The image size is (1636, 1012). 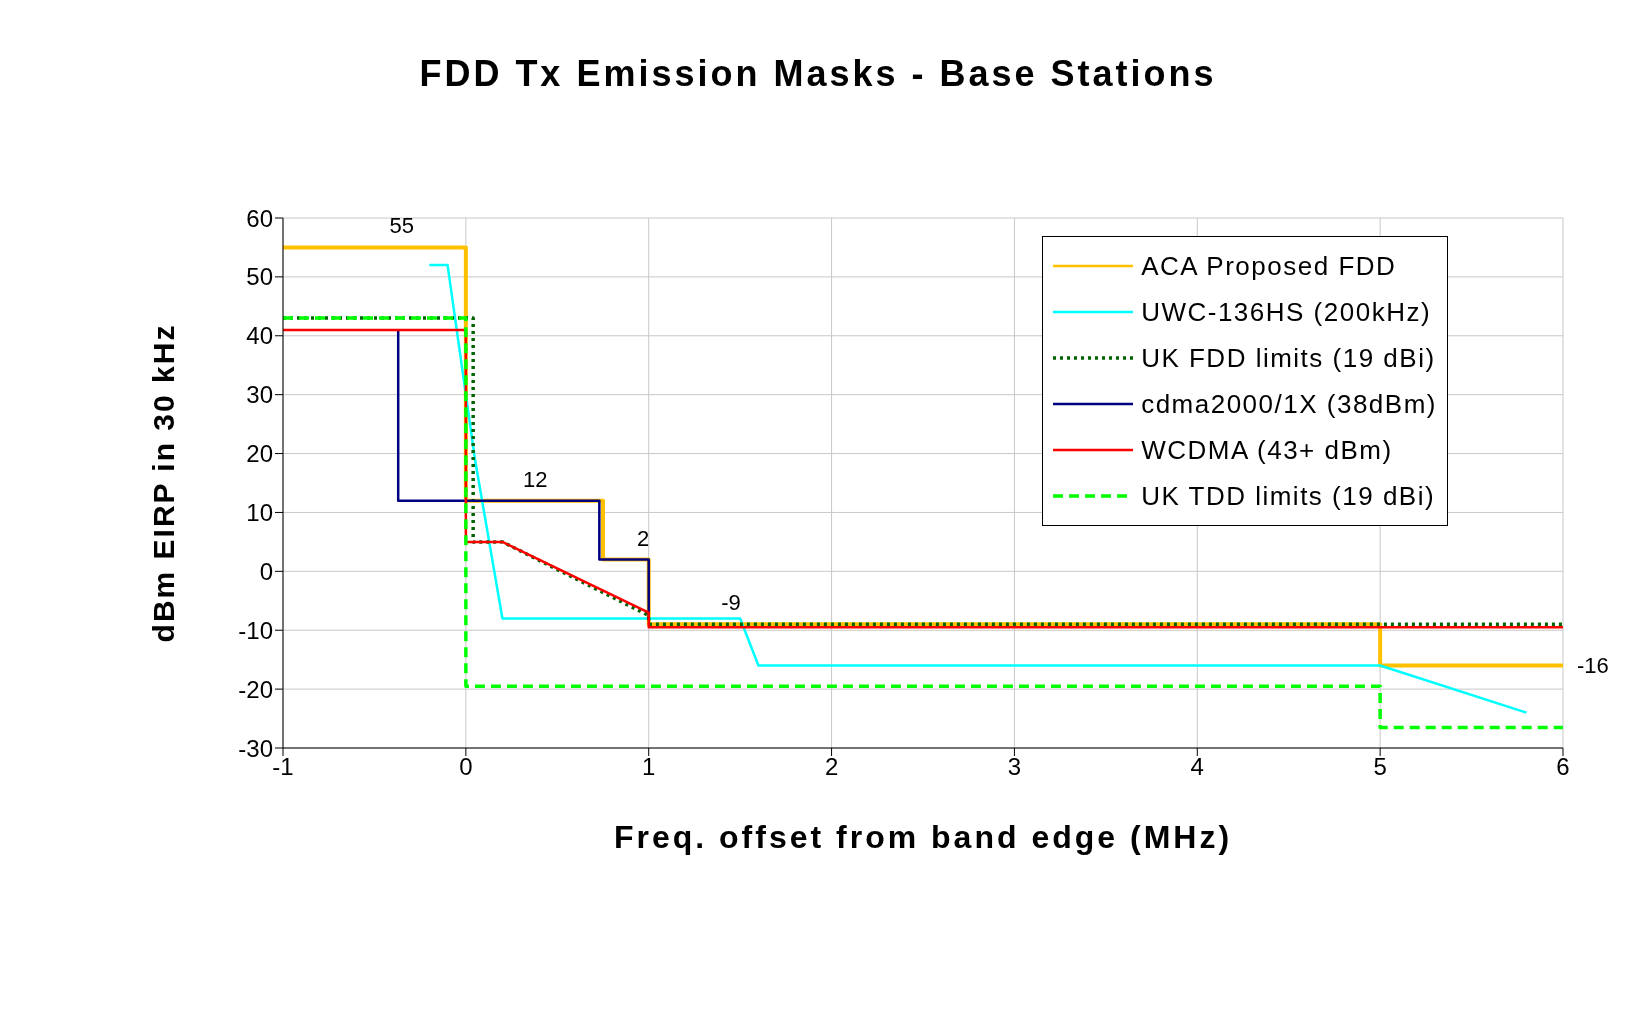 I want to click on chart-title: FDD Tx Emission Masks - Base Stations, so click(x=818, y=74).